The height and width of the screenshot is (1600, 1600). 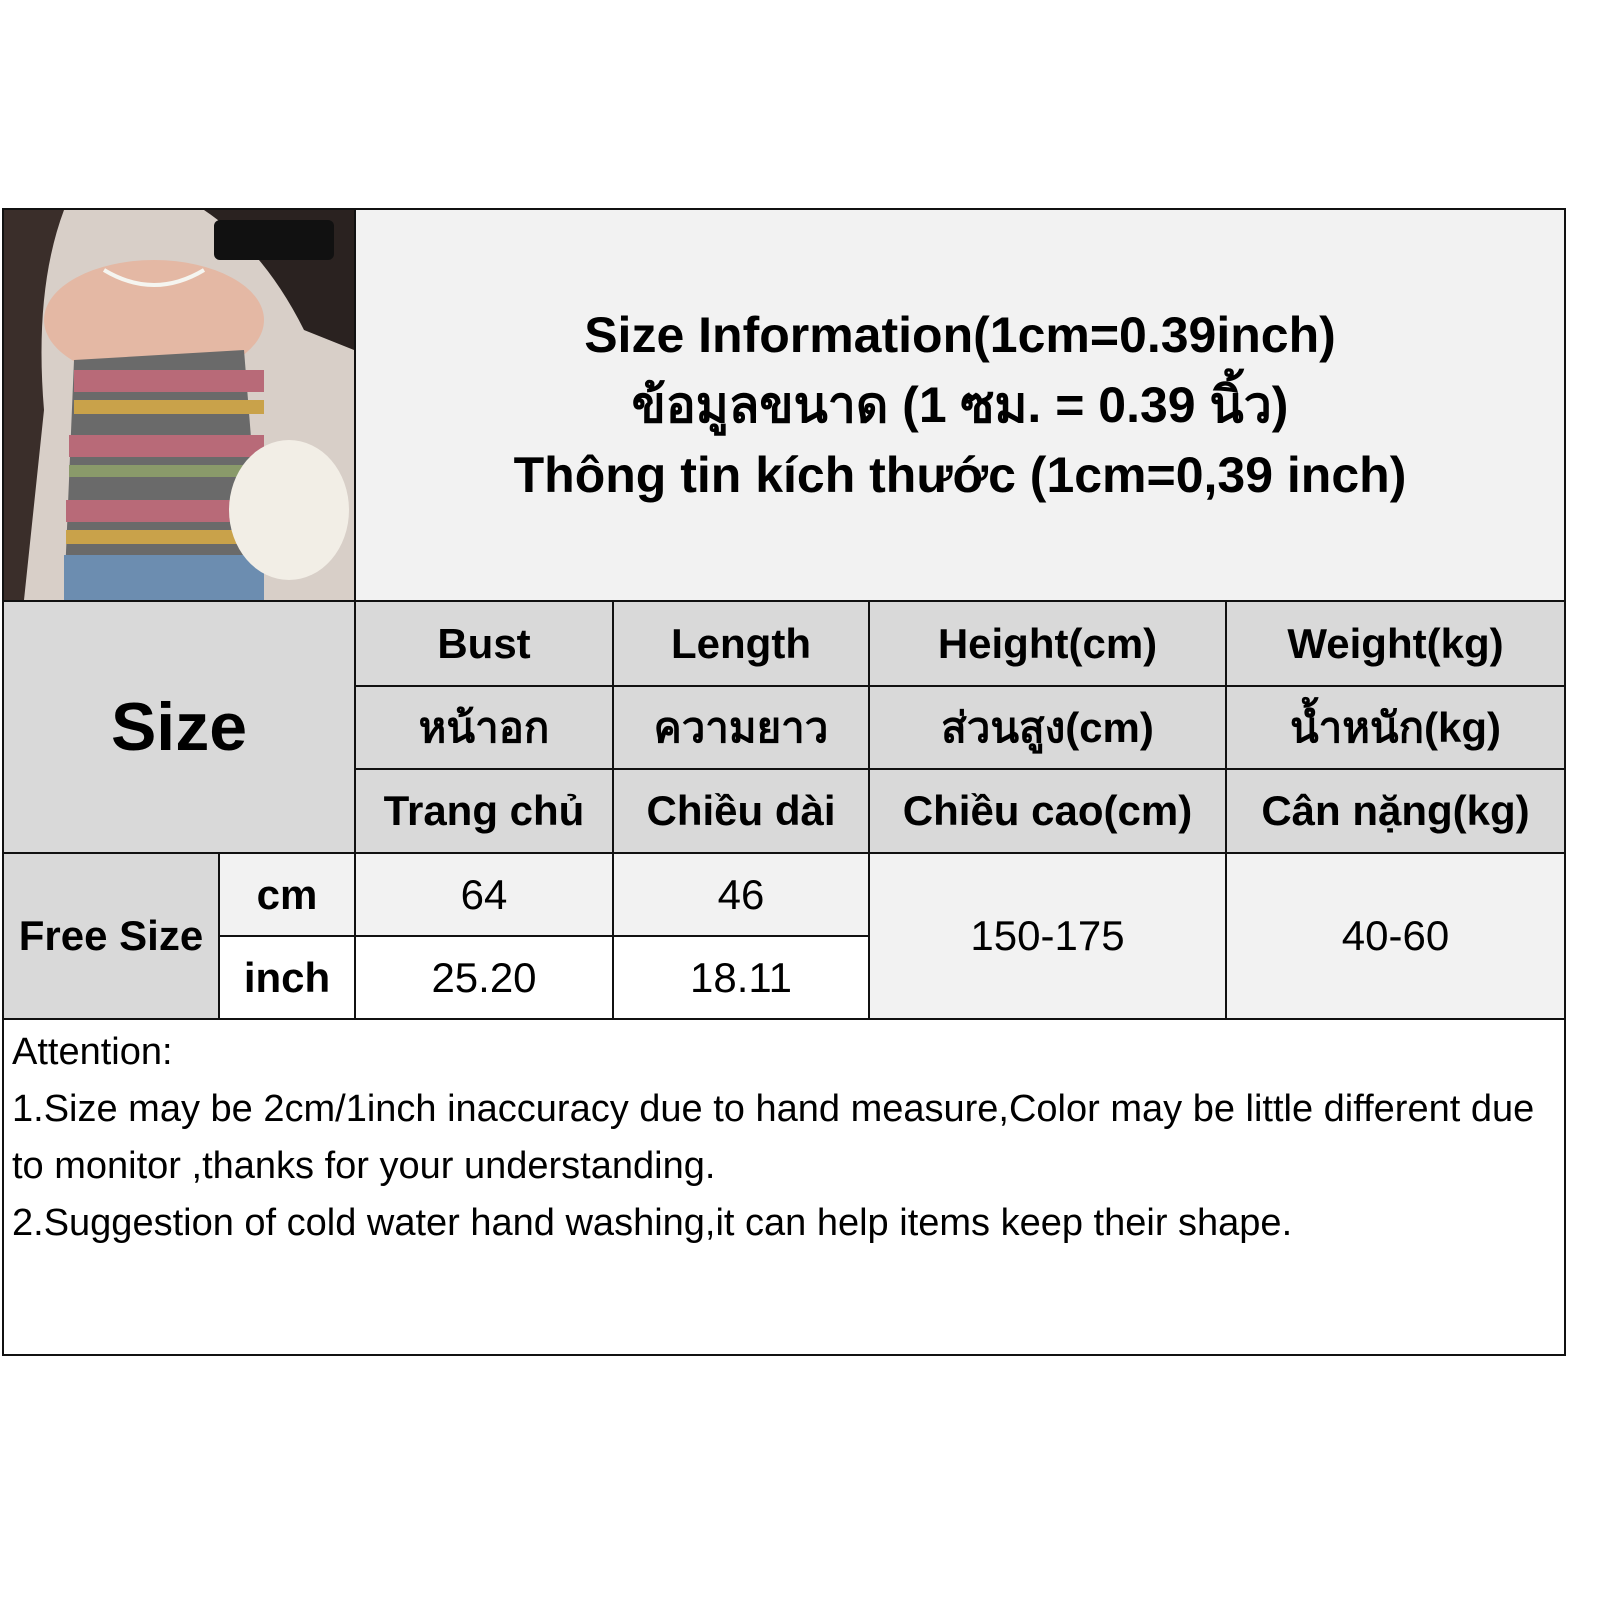 I want to click on model-striped-top-image, so click(x=179, y=405).